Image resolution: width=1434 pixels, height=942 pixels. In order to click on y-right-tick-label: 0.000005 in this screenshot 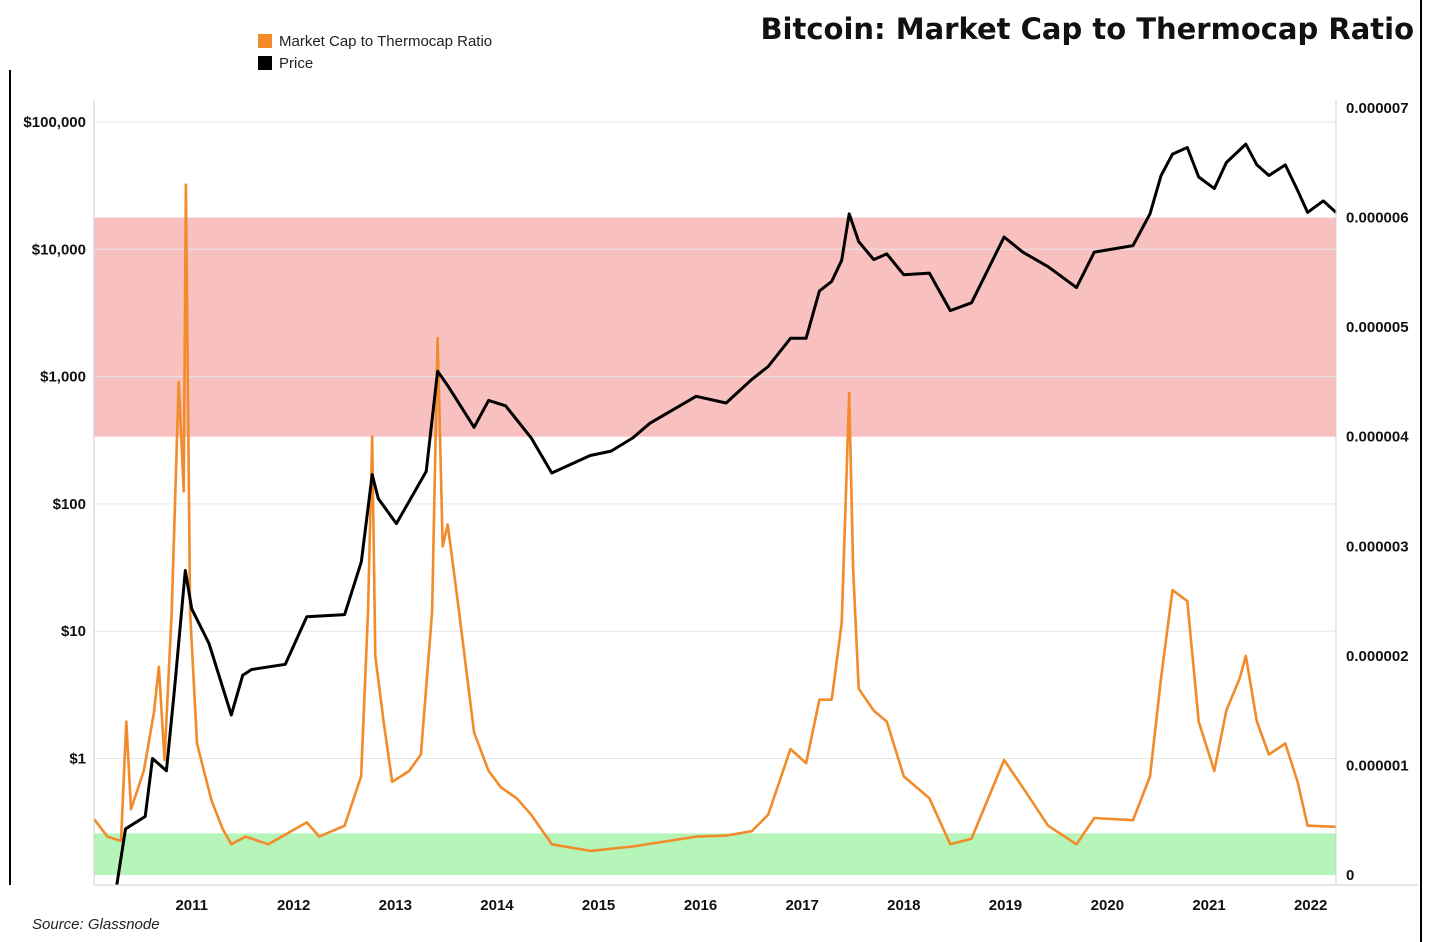, I will do `click(1377, 327)`.